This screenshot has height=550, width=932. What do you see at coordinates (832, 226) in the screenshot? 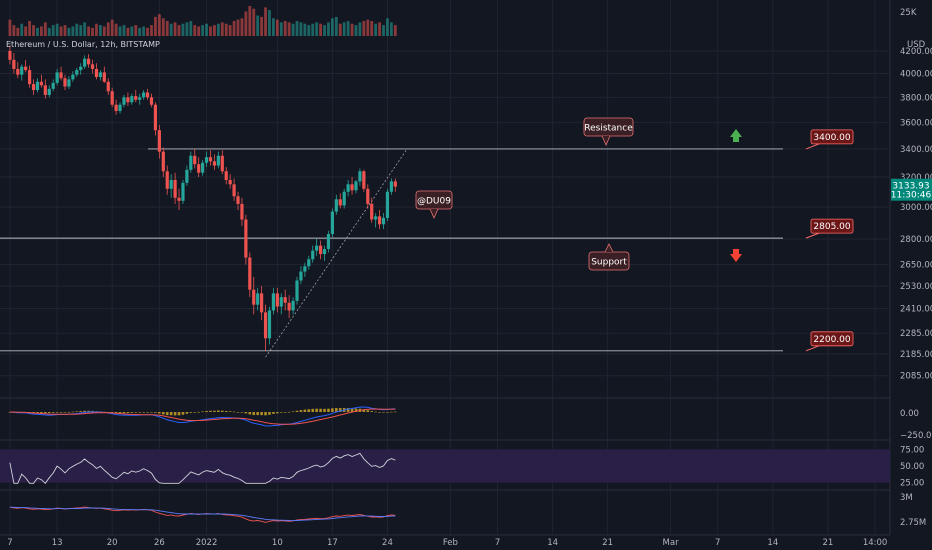
I see `level-label-box` at bounding box center [832, 226].